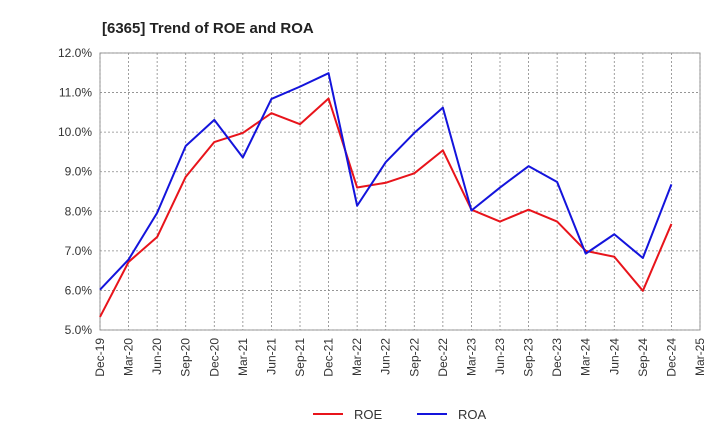 This screenshot has width=720, height=440. What do you see at coordinates (557, 357) in the screenshot?
I see `x-tick-label: Dec-23` at bounding box center [557, 357].